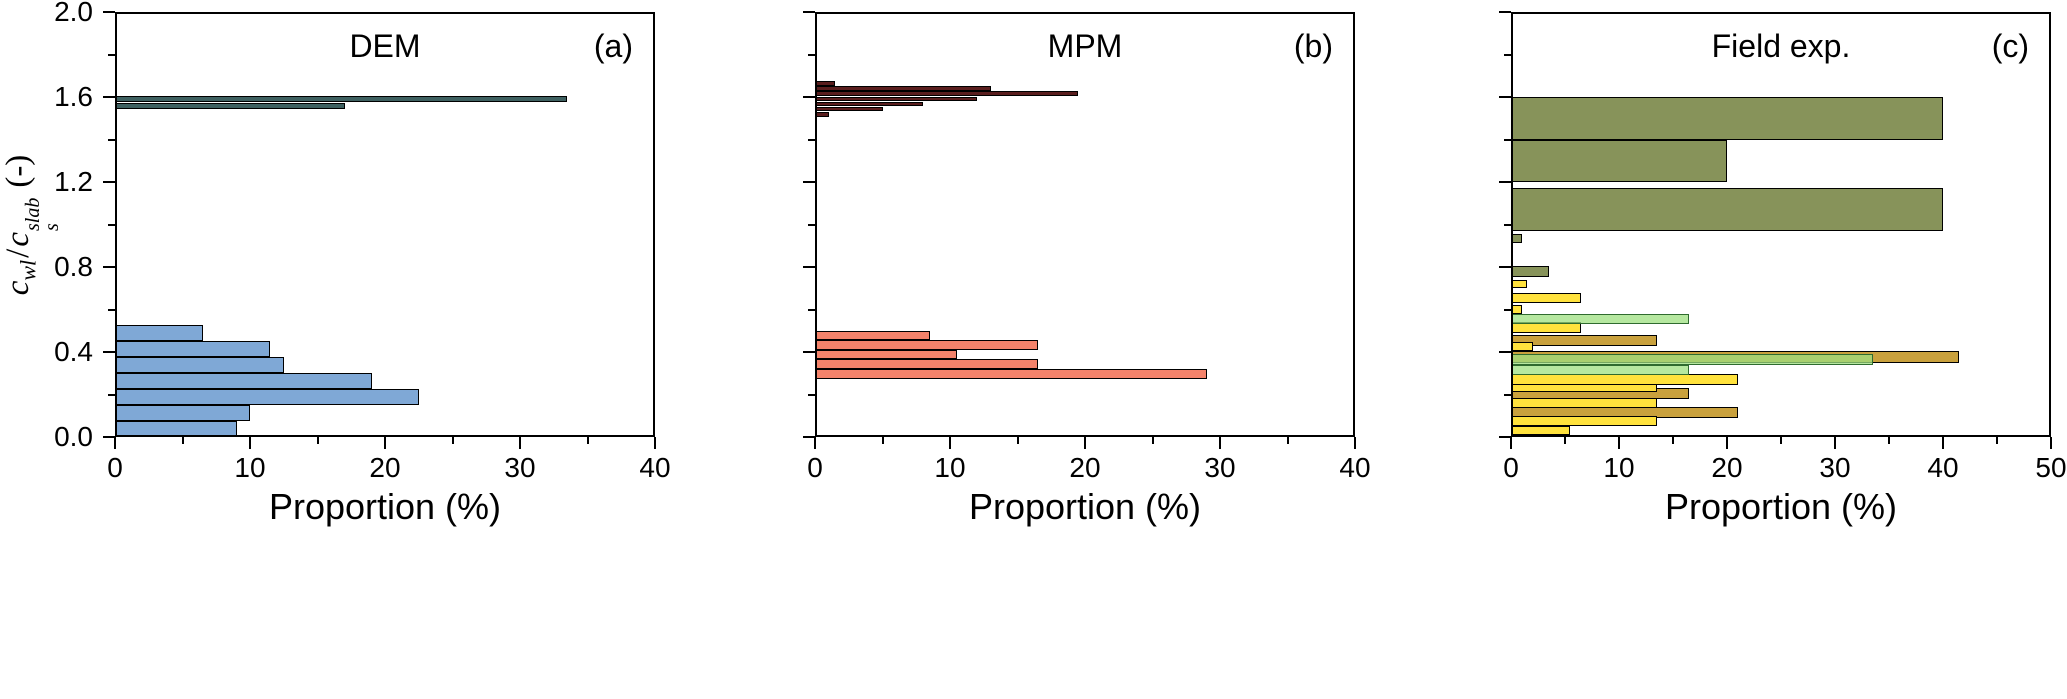 The width and height of the screenshot is (2067, 699). What do you see at coordinates (520, 467) in the screenshot?
I see `x-tick-label: 30` at bounding box center [520, 467].